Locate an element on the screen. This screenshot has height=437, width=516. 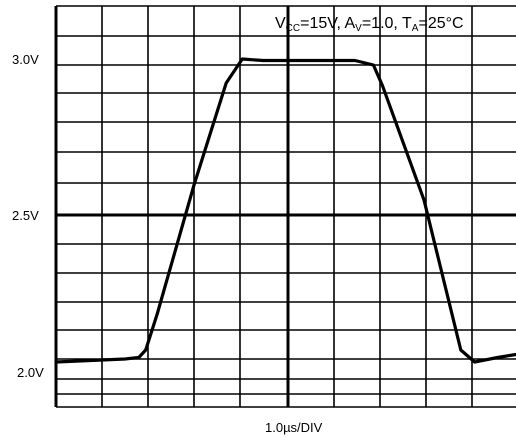
y-tick-label-2-5v: 2.5V is located at coordinates (25, 215).